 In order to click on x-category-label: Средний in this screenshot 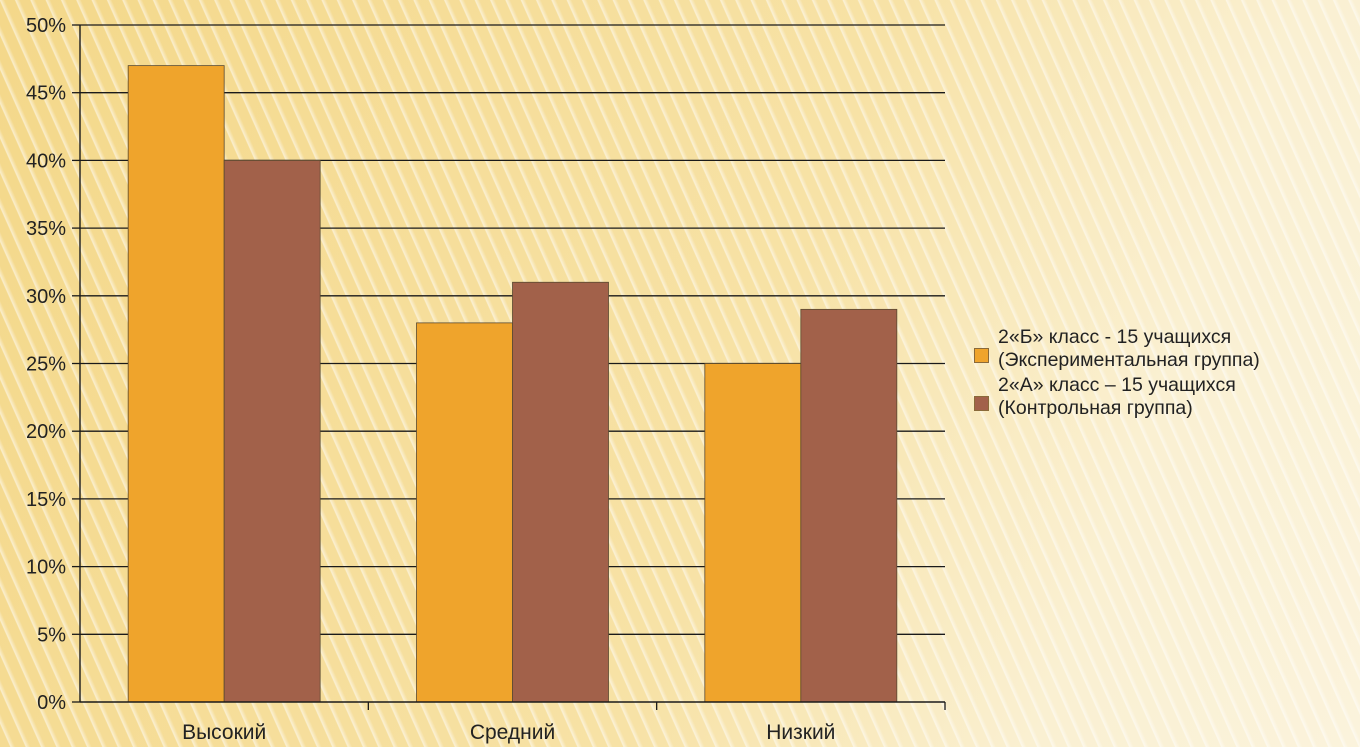, I will do `click(512, 732)`.